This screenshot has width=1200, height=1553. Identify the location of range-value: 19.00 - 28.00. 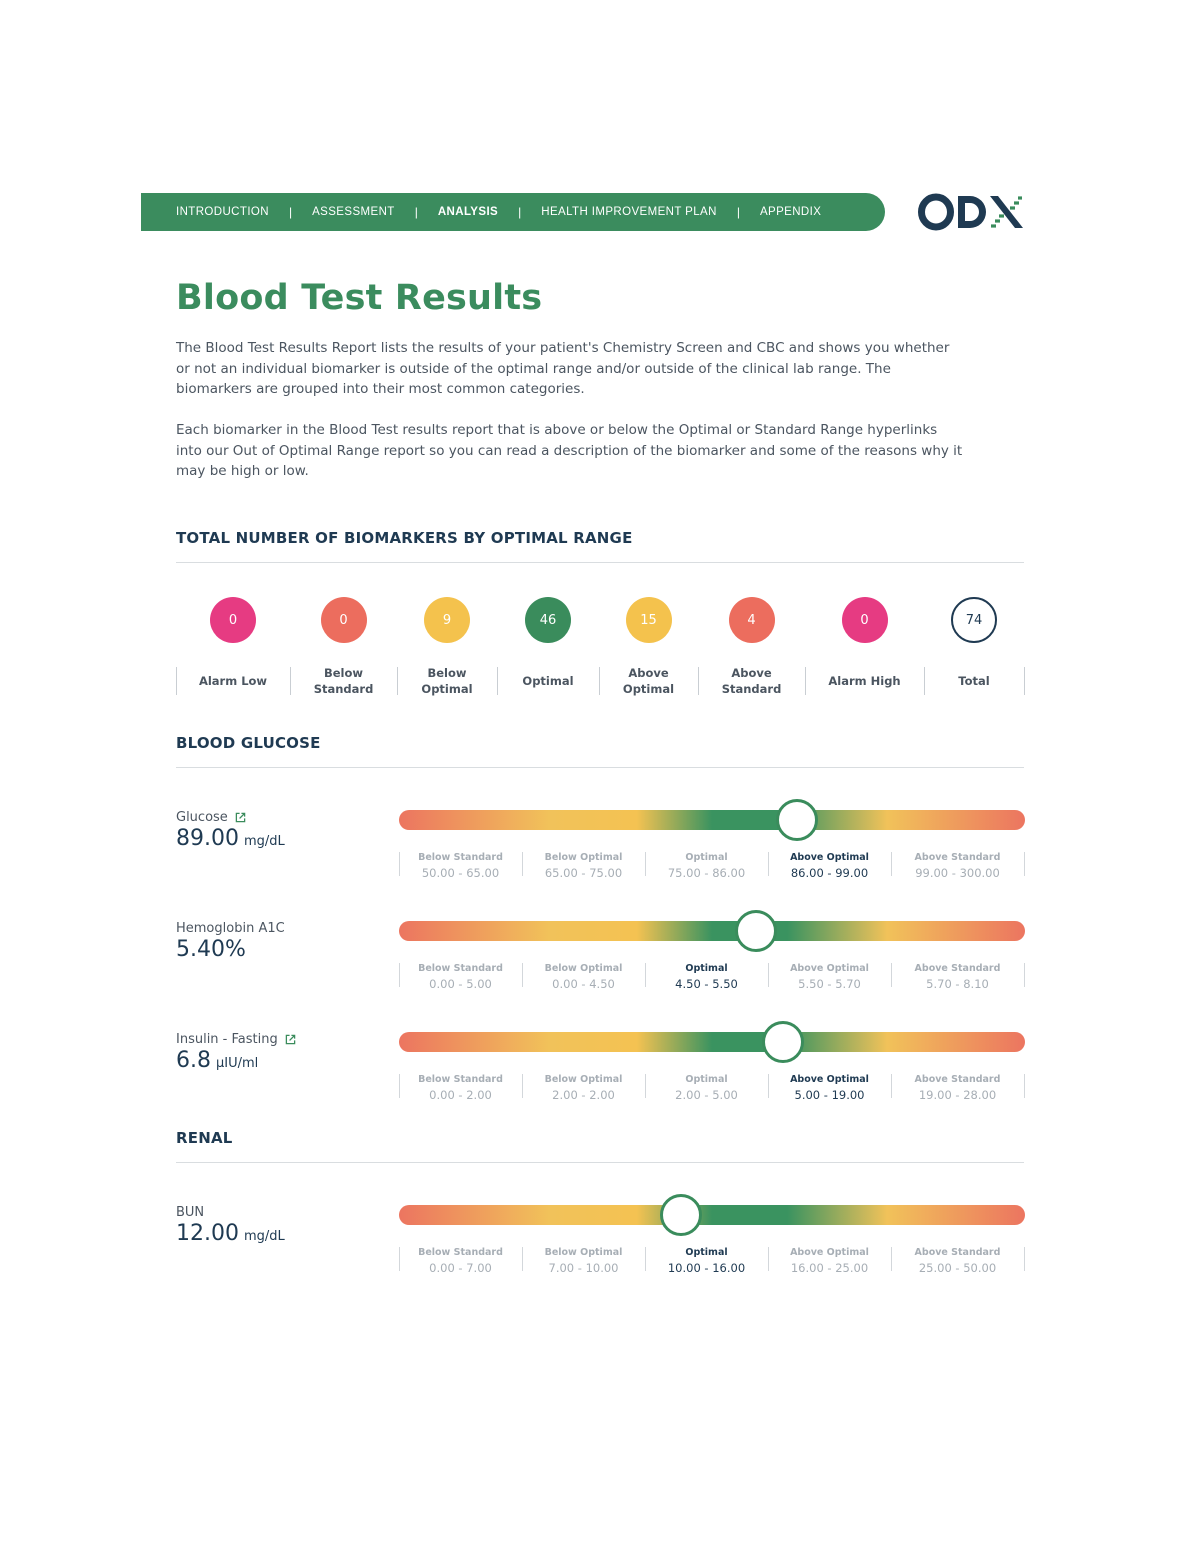
(957, 1095).